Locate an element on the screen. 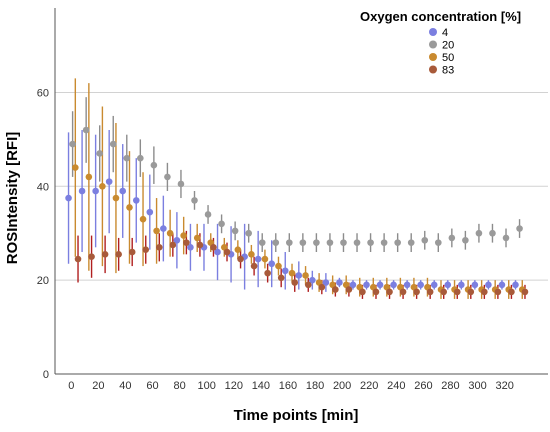 This screenshot has width=550, height=432. x-tick-label: 40 is located at coordinates (125, 386).